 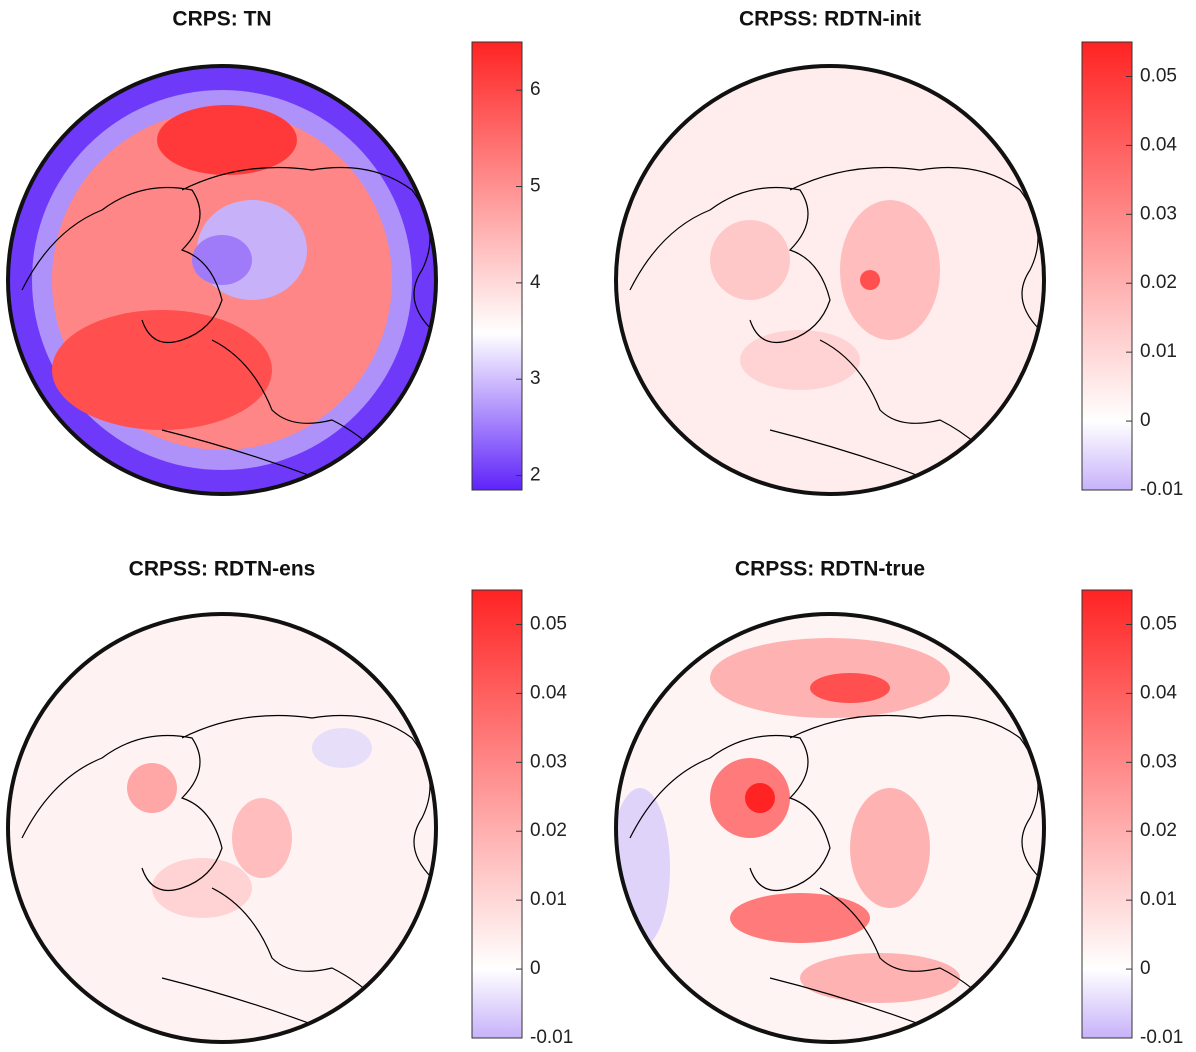 I want to click on panel-title: CRPSS: RDTN-init, so click(x=830, y=19).